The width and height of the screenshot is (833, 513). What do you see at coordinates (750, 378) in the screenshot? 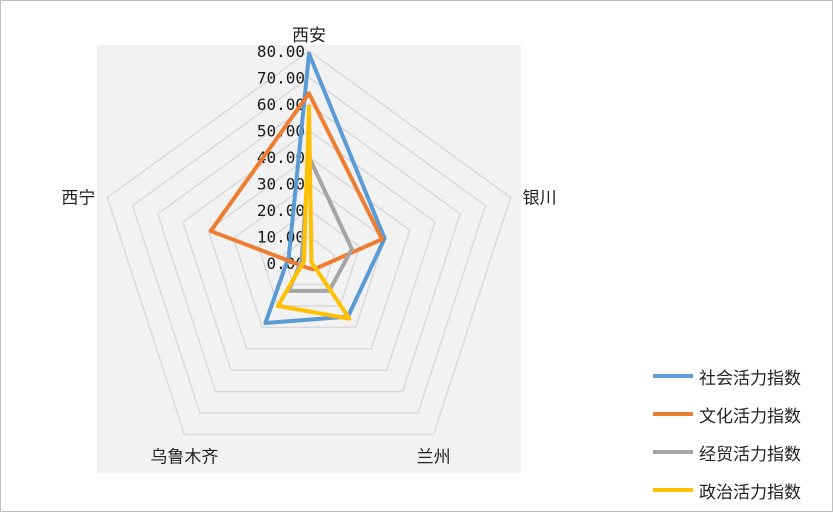
I see `legend-label: 社会活力指数` at bounding box center [750, 378].